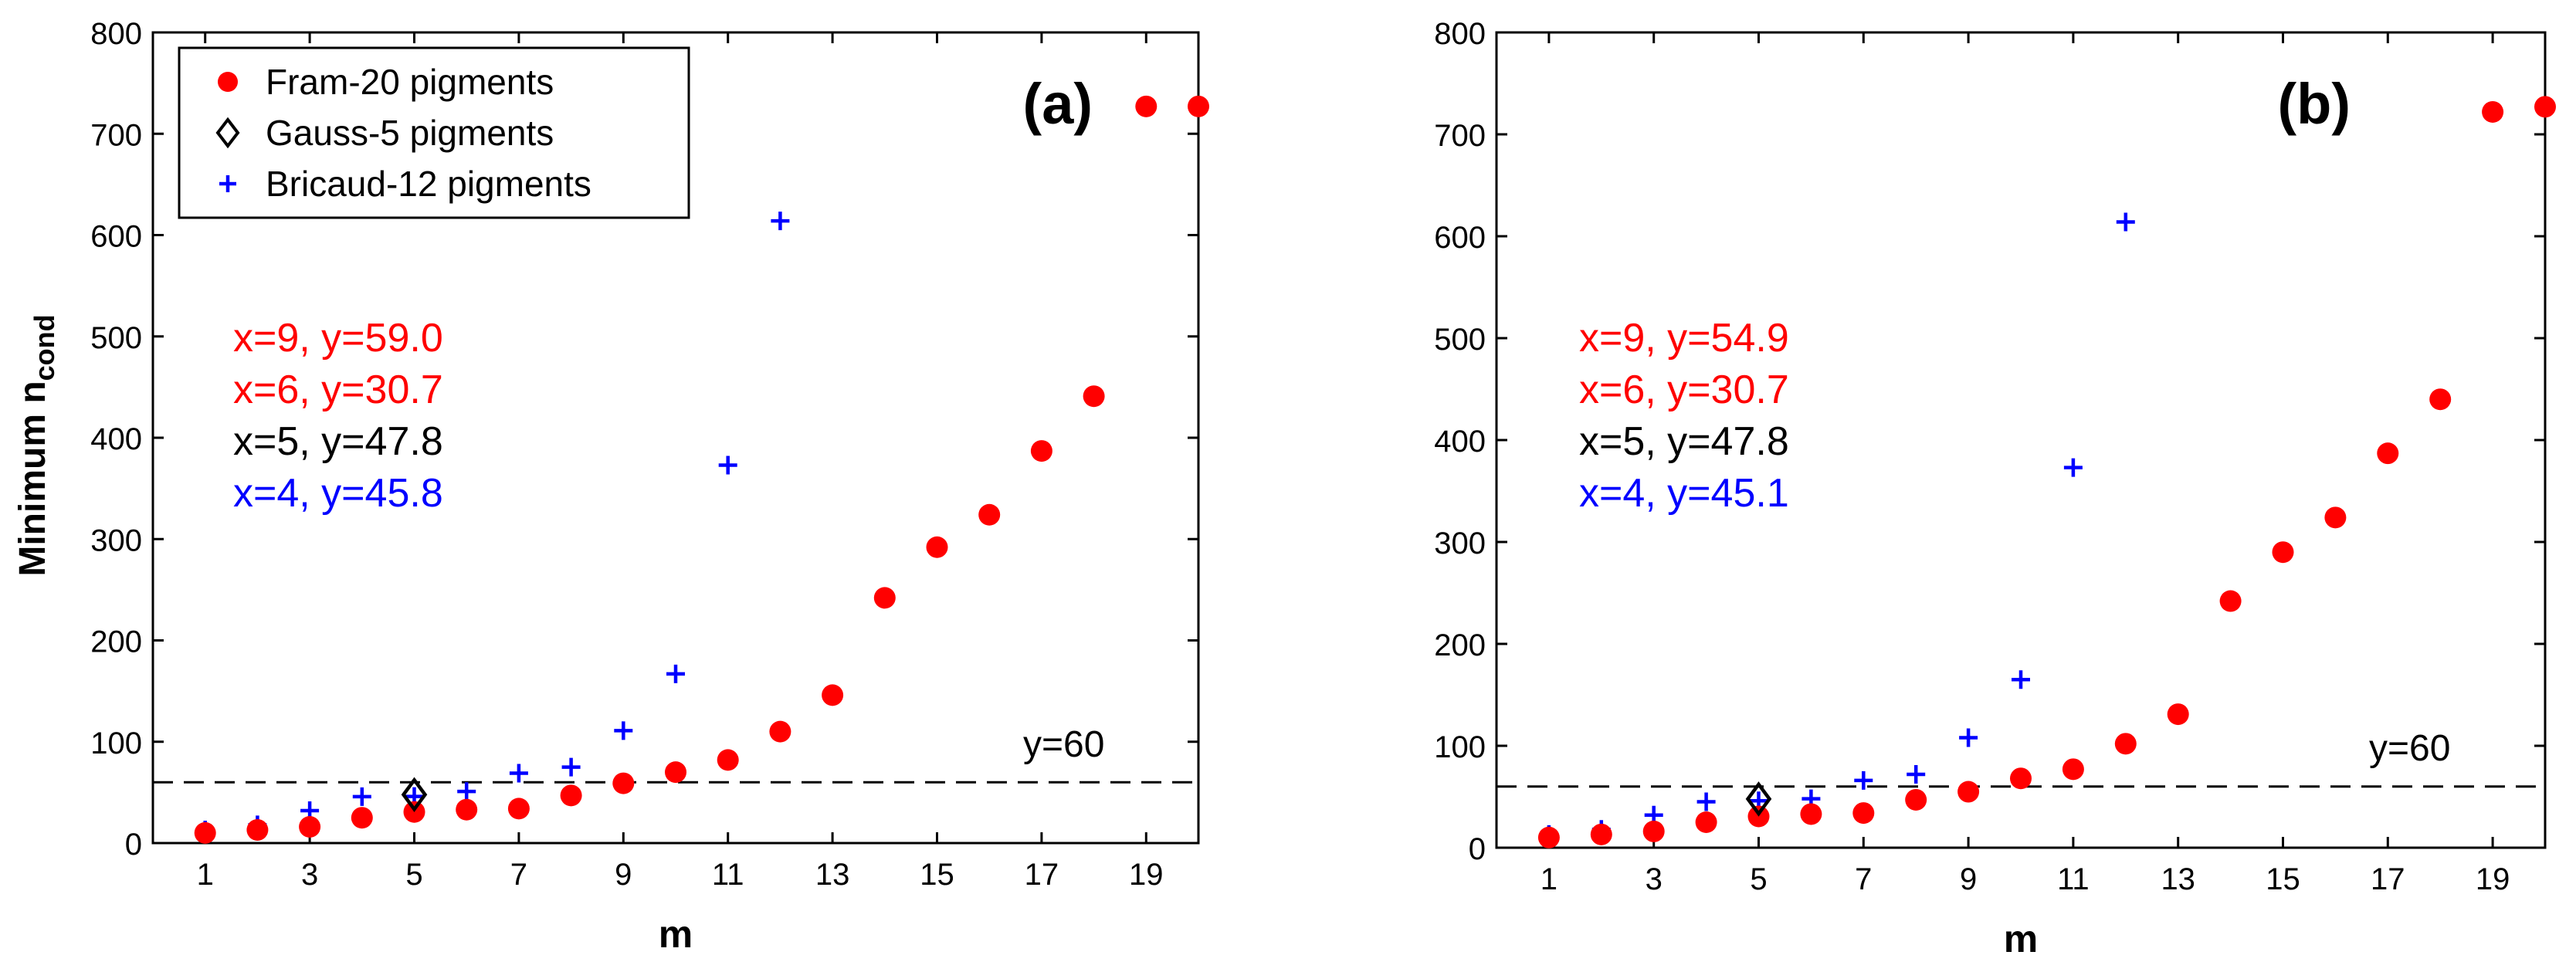  Describe the element at coordinates (1684, 493) in the screenshot. I see `annotation-bricaud: x=4, y=45.1` at that location.